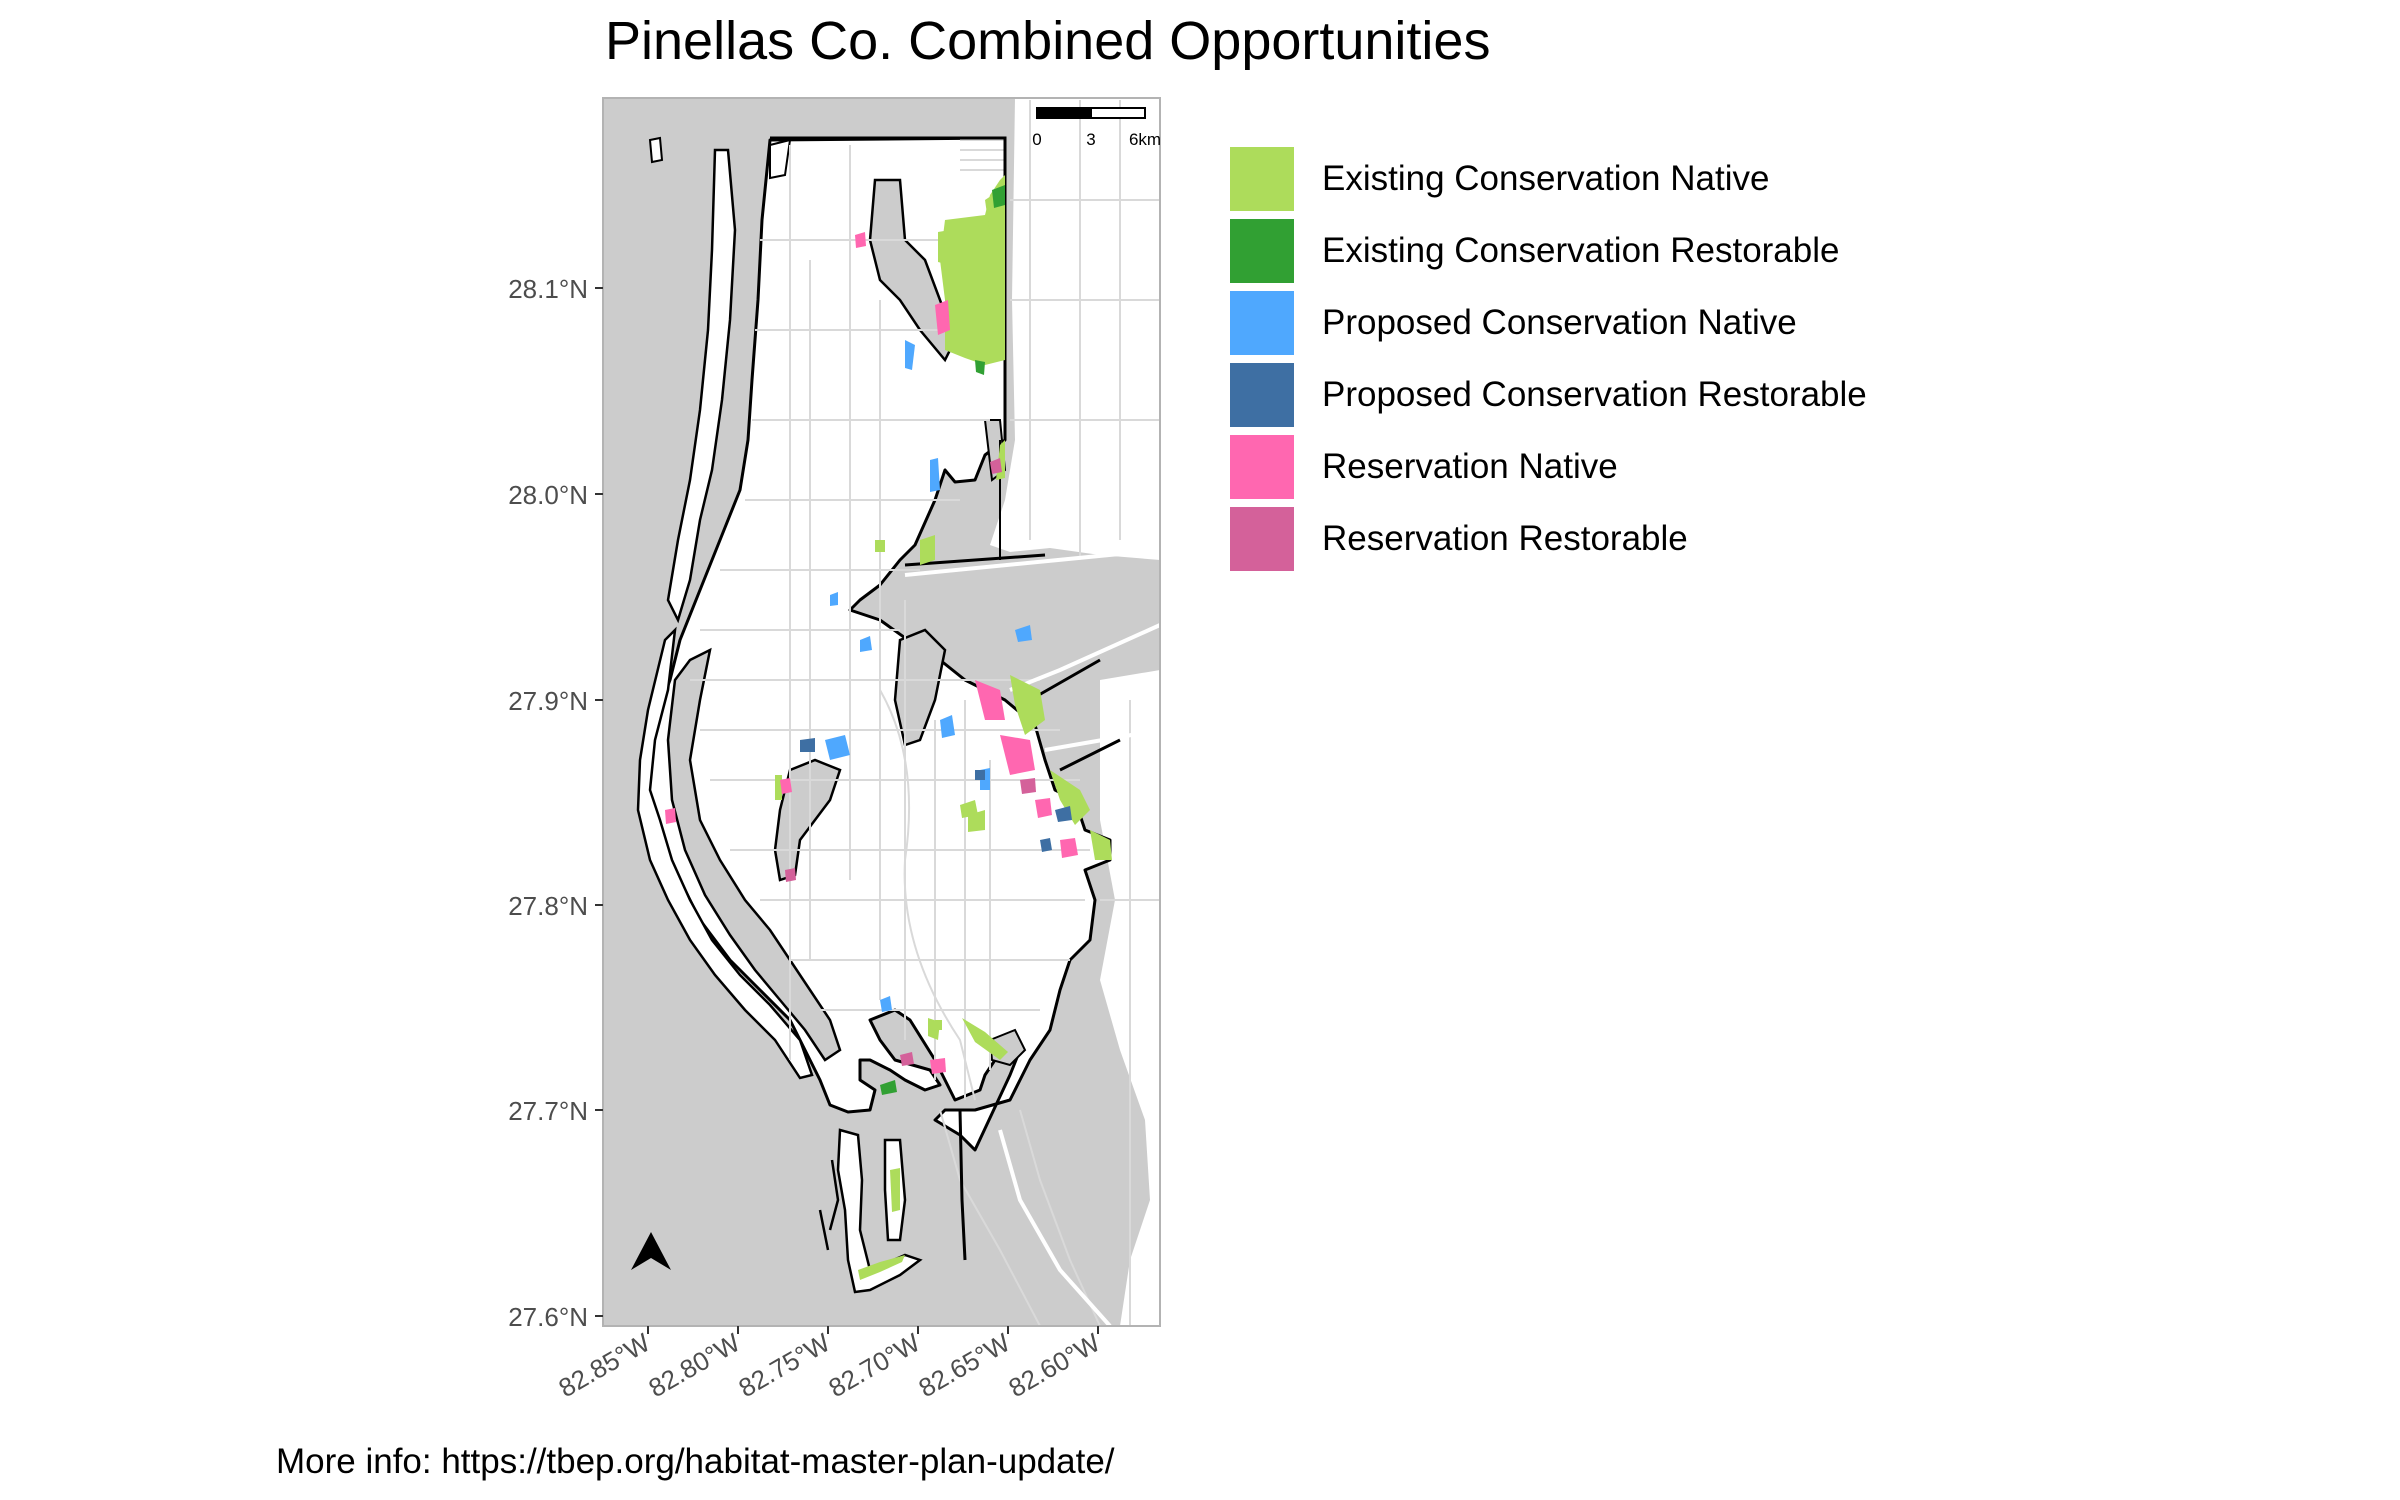 This screenshot has width=2400, height=1500. What do you see at coordinates (548, 906) in the screenshot?
I see `lat-tick-label: 27.8°N` at bounding box center [548, 906].